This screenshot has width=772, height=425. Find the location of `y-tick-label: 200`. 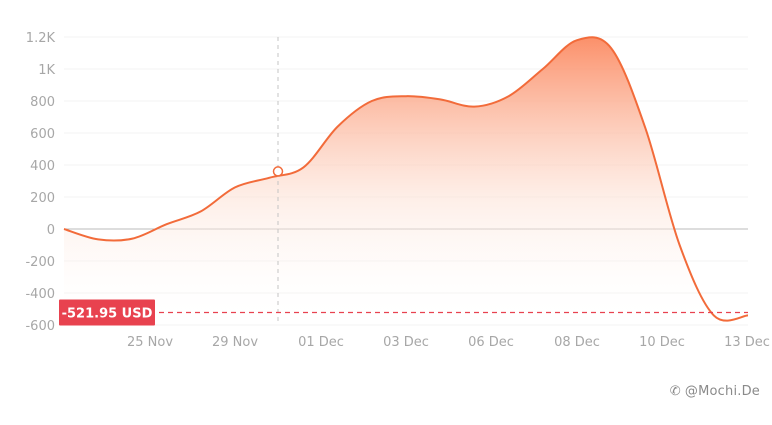

y-tick-label: 200 is located at coordinates (42, 198).